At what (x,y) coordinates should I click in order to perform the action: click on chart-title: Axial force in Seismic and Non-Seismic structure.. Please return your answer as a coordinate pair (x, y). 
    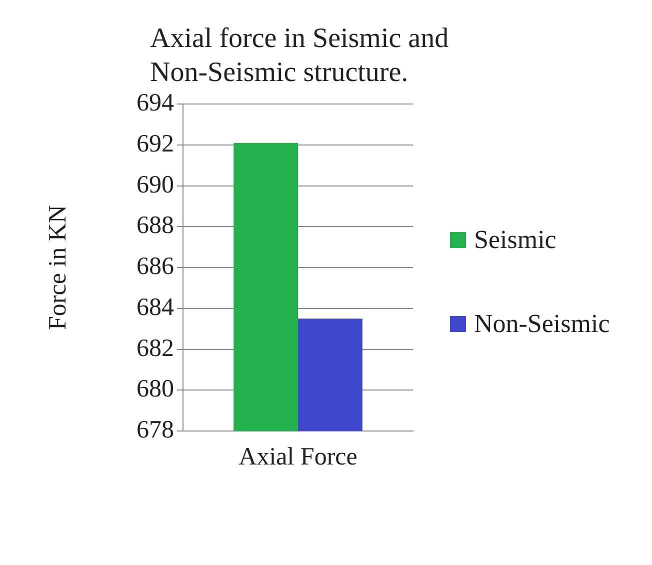
    Looking at the image, I should click on (300, 56).